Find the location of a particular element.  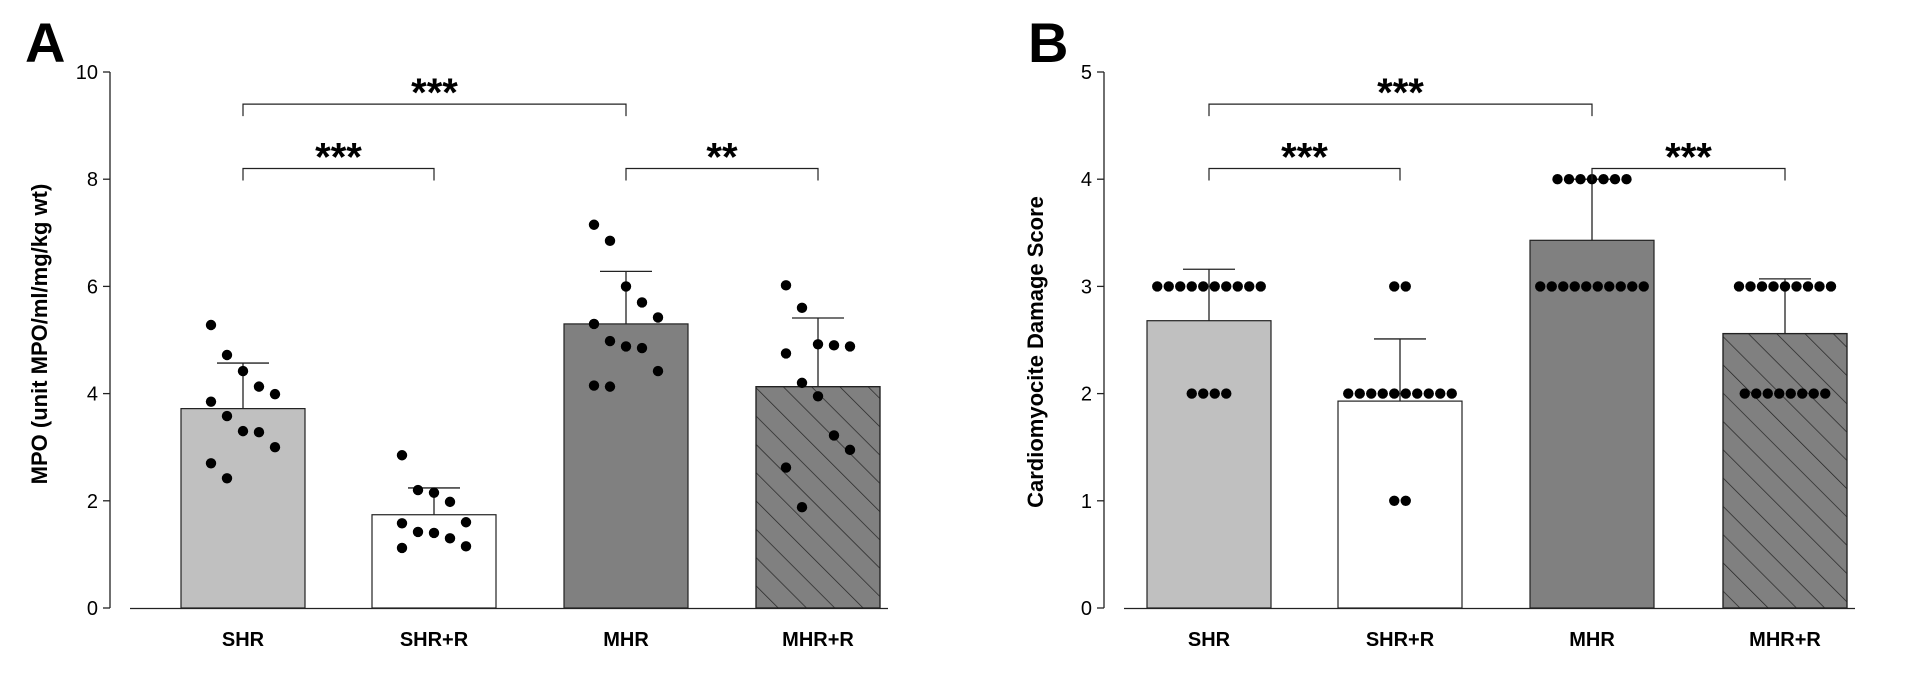

panel-b-category-label-2: SHR+R is located at coordinates (1400, 640).